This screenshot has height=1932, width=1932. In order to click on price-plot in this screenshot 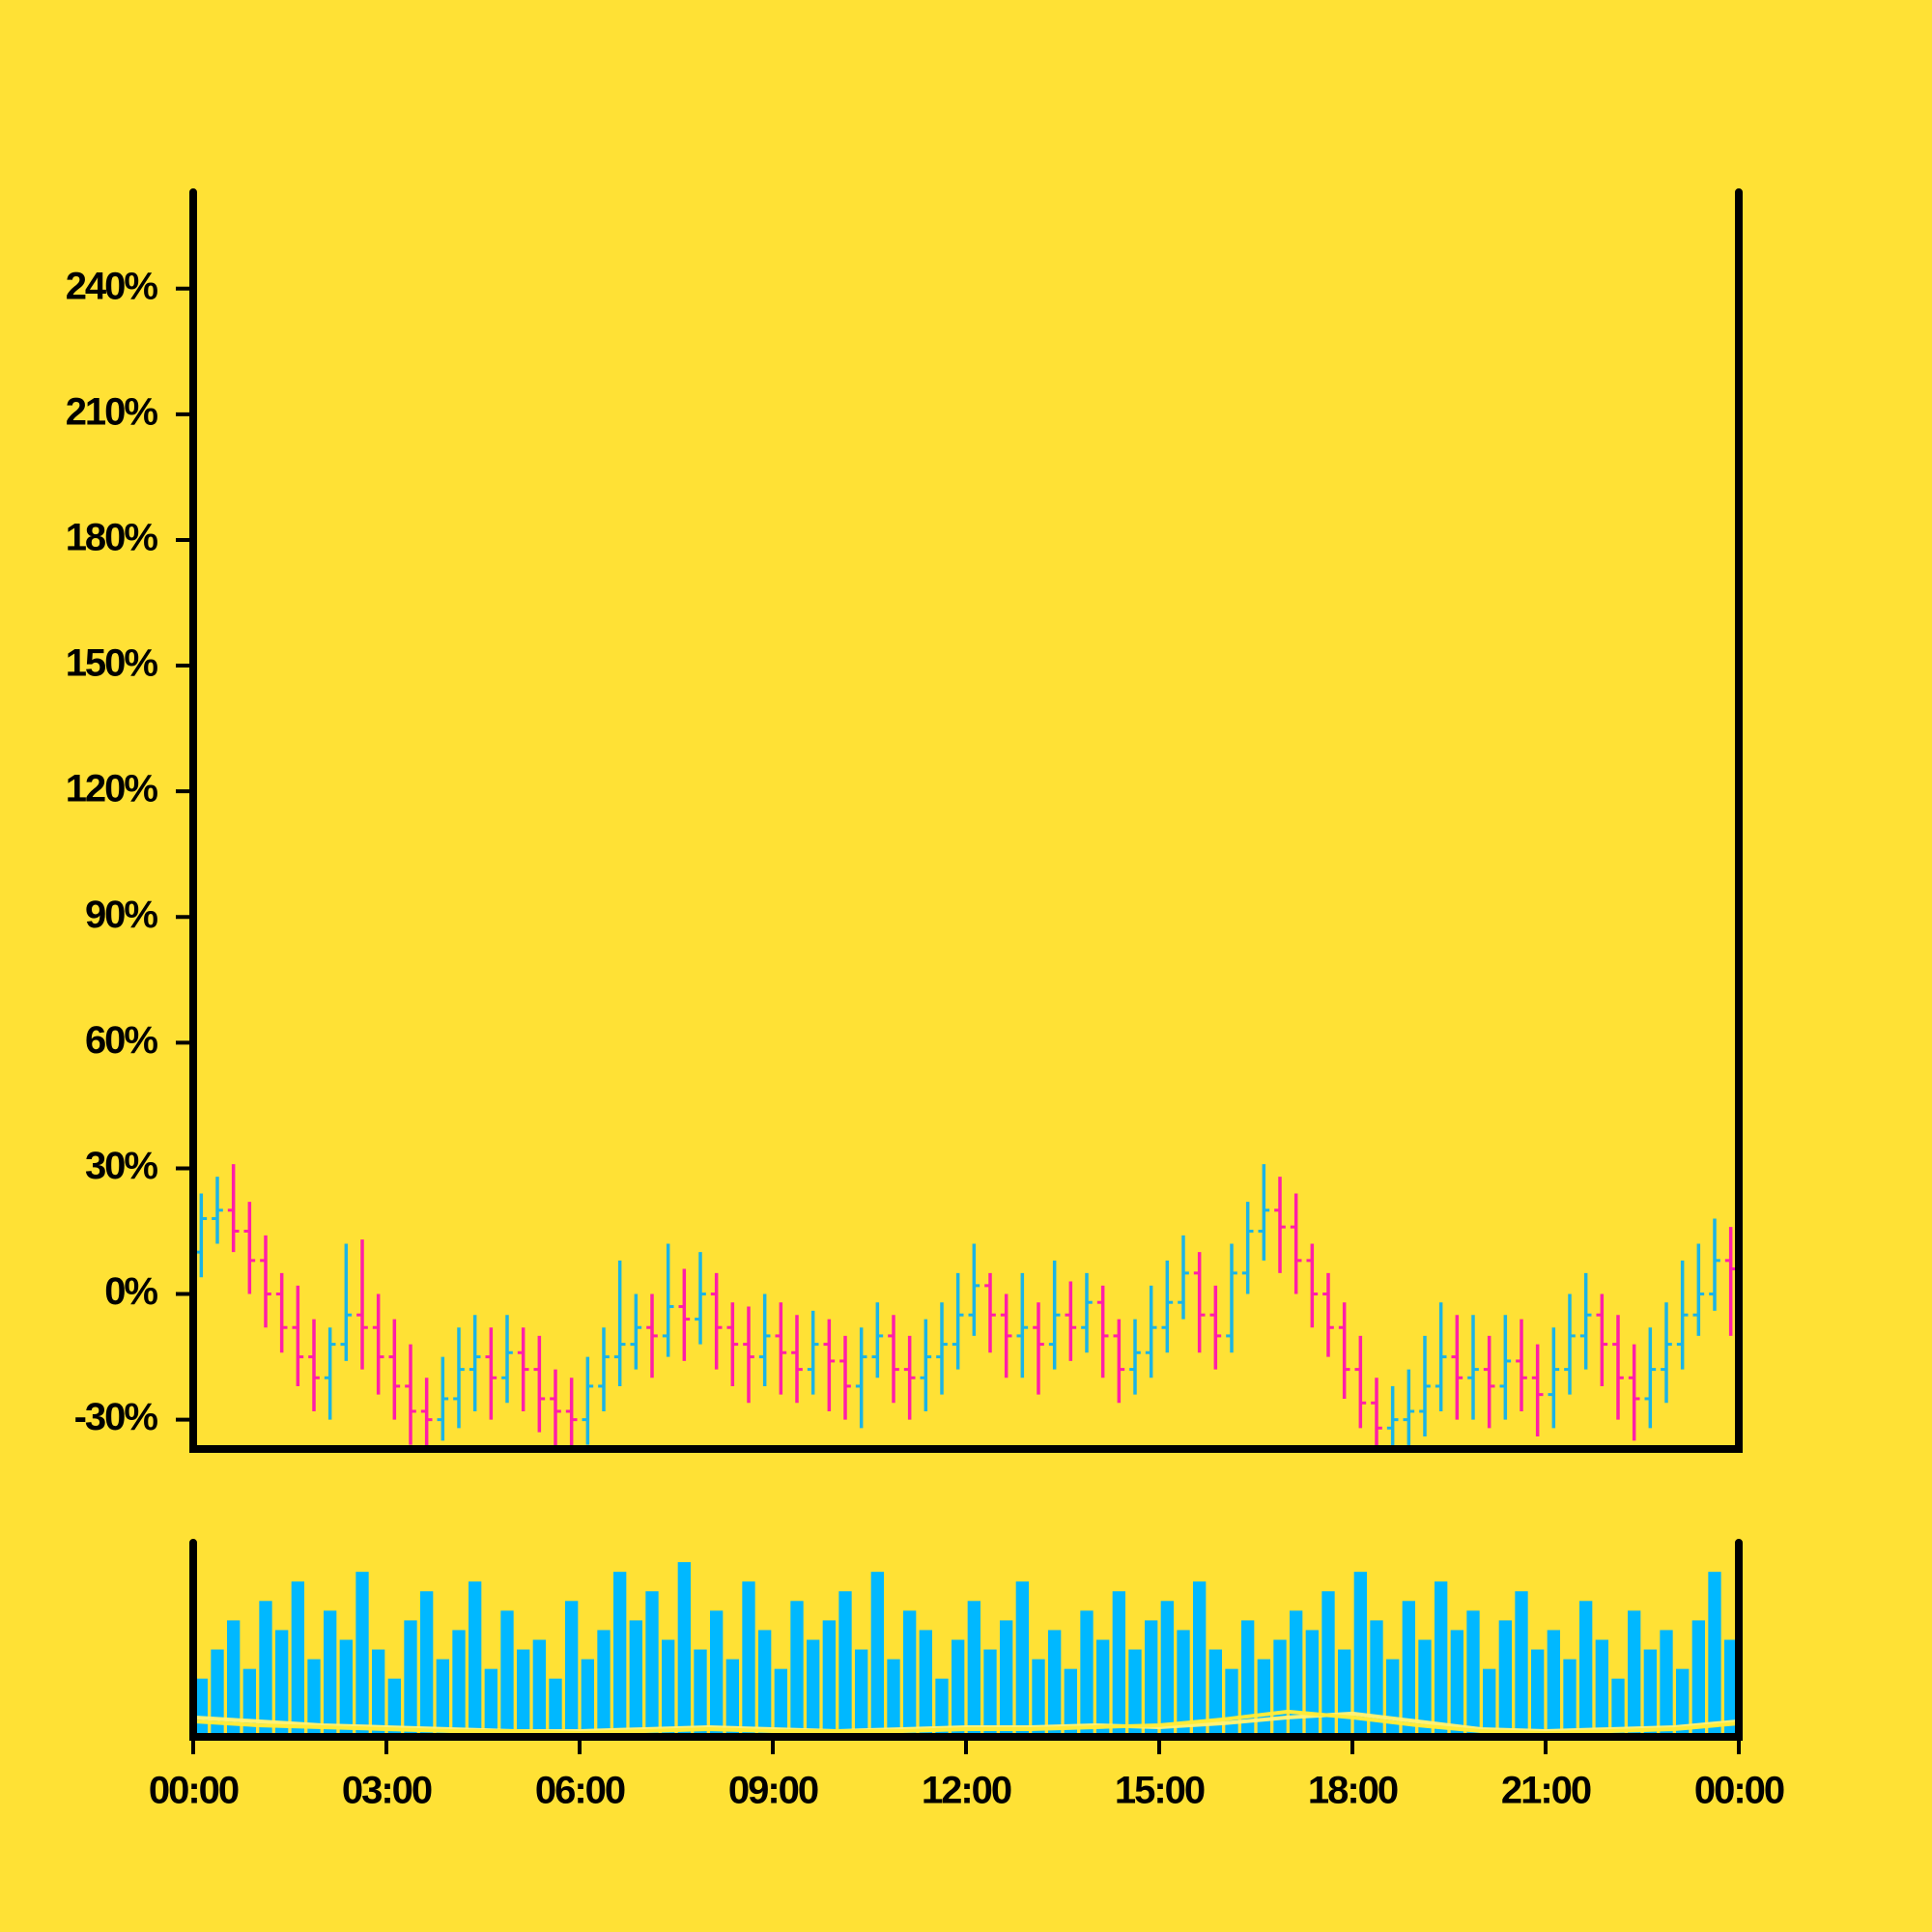, I will do `click(966, 1306)`.